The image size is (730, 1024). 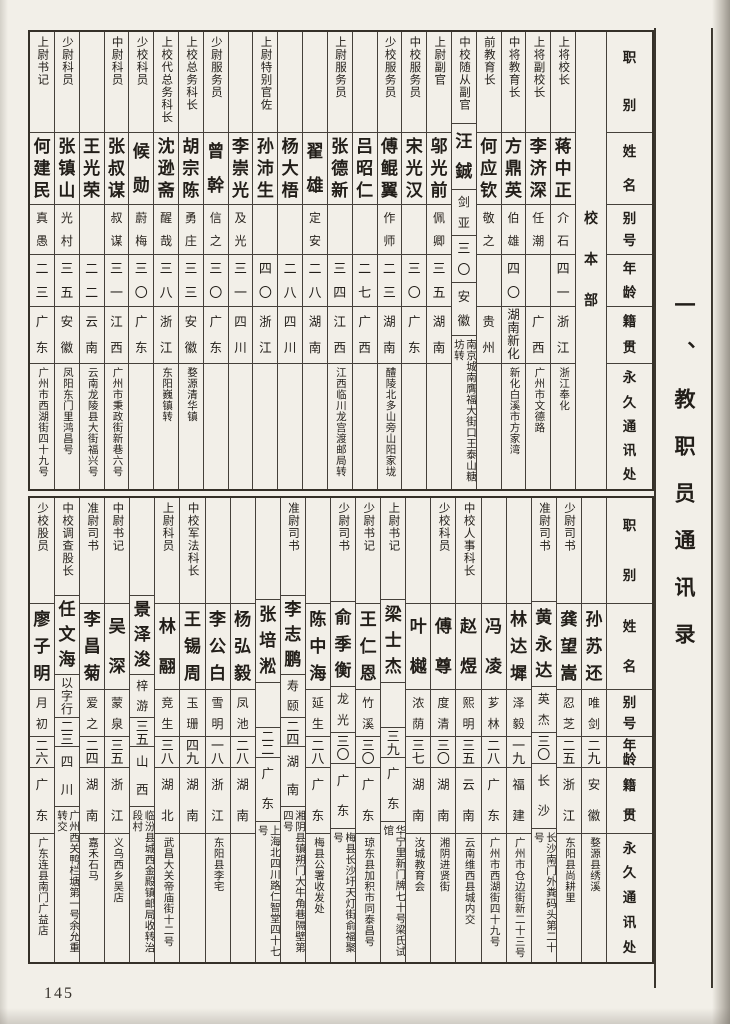 I want to click on name-text: 廖子明, so click(x=42, y=646).